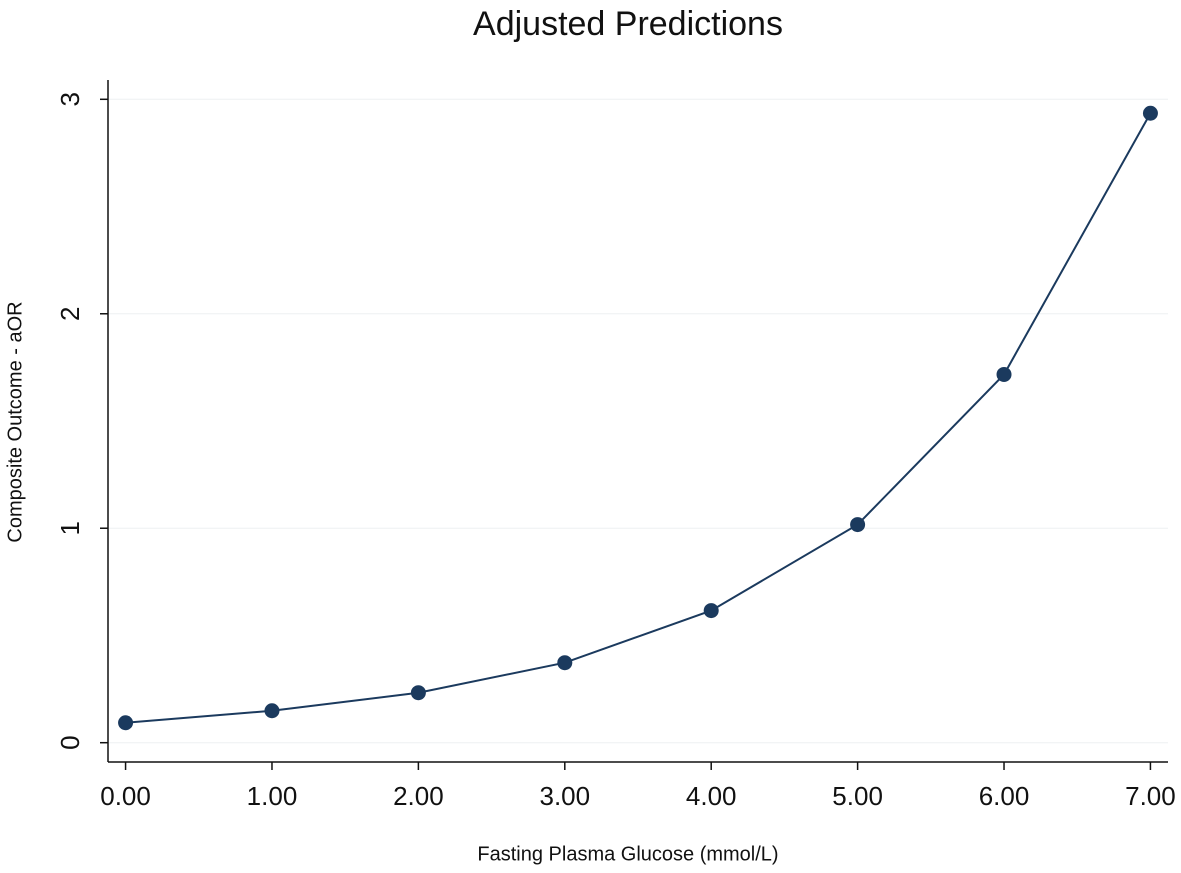 The width and height of the screenshot is (1181, 873). Describe the element at coordinates (711, 796) in the screenshot. I see `x-tick-label: 4.00` at that location.